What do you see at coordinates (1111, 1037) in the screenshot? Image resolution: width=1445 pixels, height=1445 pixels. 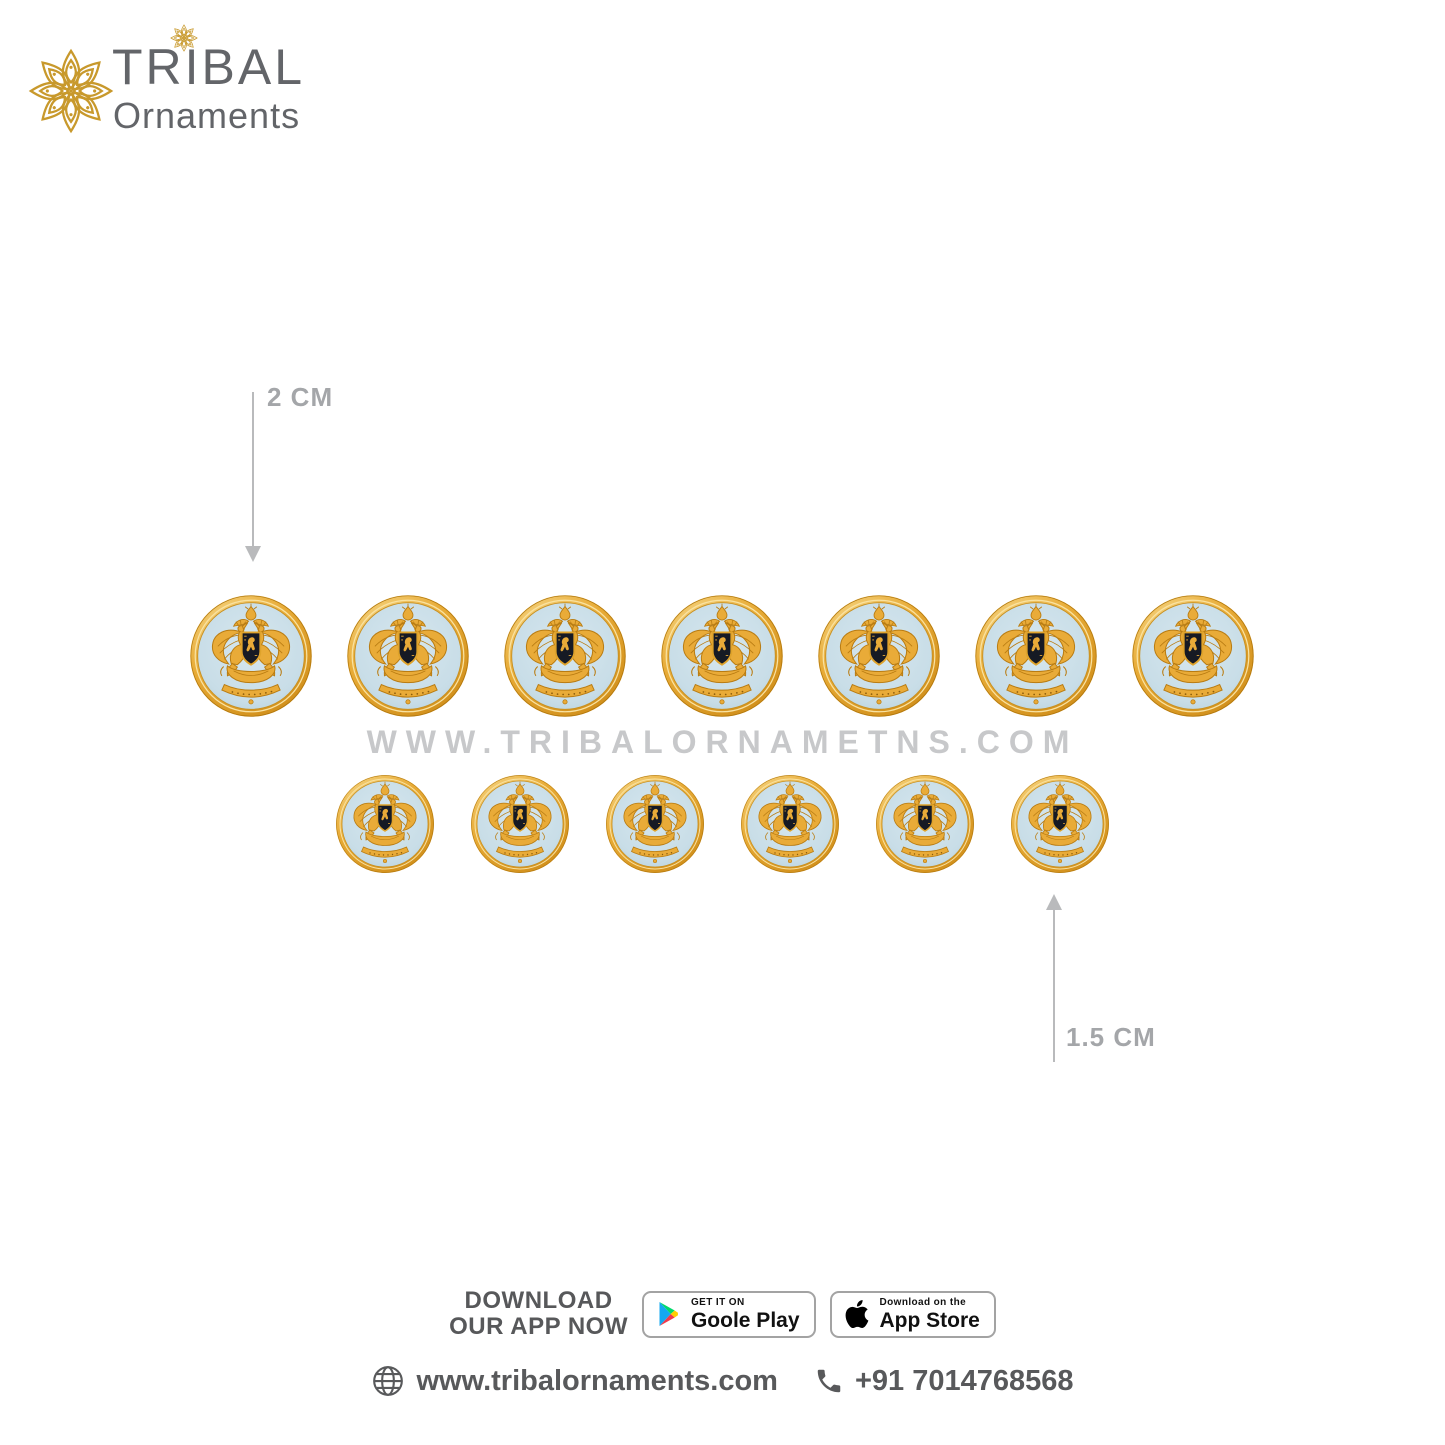 I see `small-button-size-label: 1.5 CM` at bounding box center [1111, 1037].